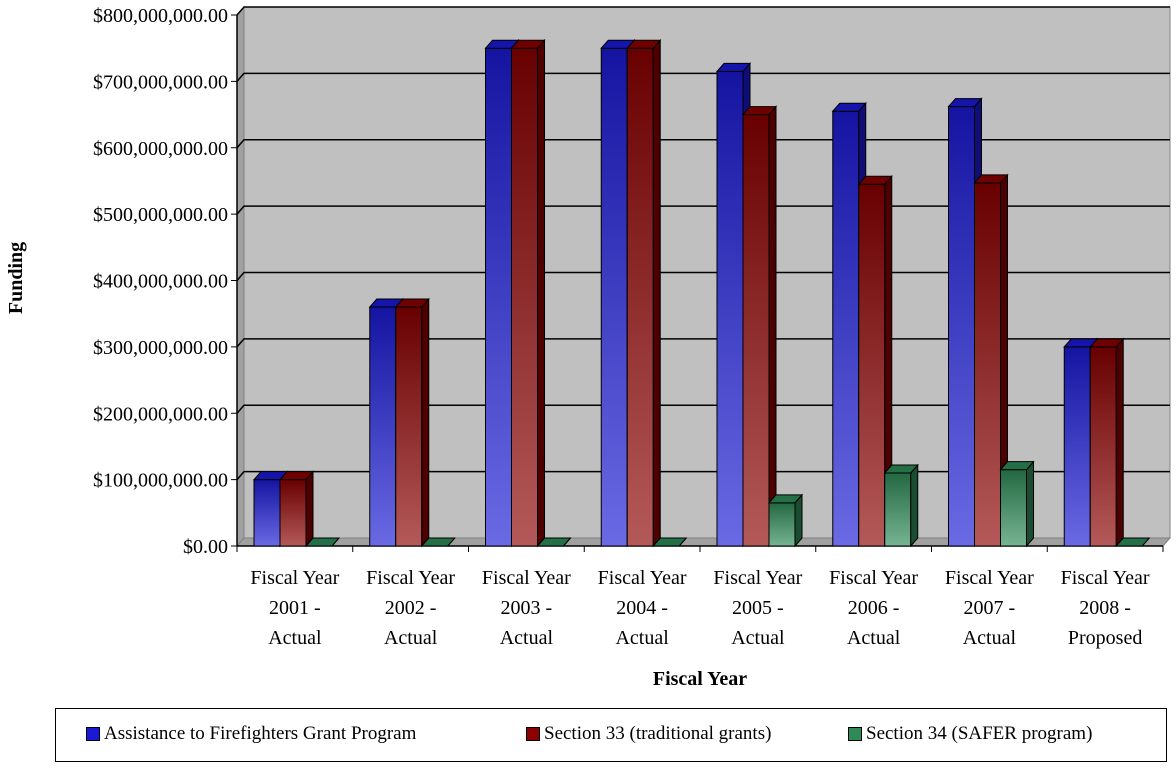  Describe the element at coordinates (160, 481) in the screenshot. I see `y-tick-label: $100,000,000.00` at that location.